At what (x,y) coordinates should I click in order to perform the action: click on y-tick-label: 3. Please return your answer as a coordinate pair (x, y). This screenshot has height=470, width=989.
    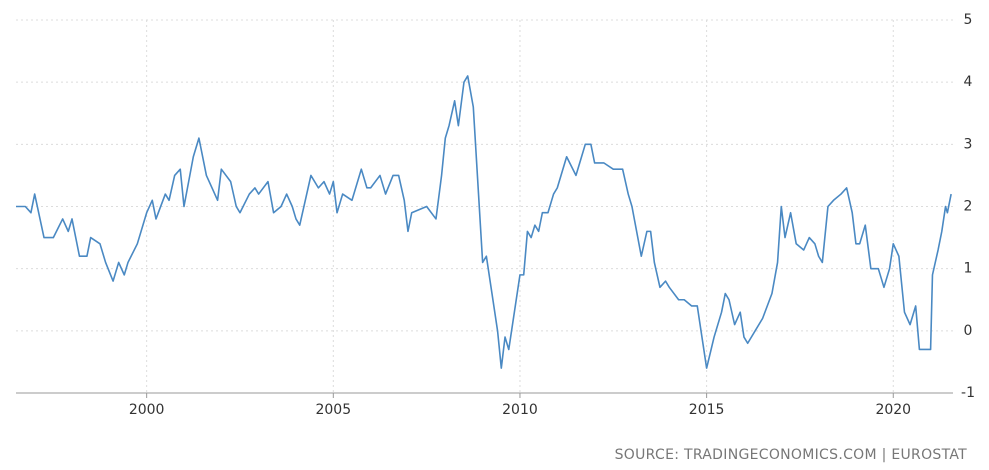
    Looking at the image, I should click on (968, 144).